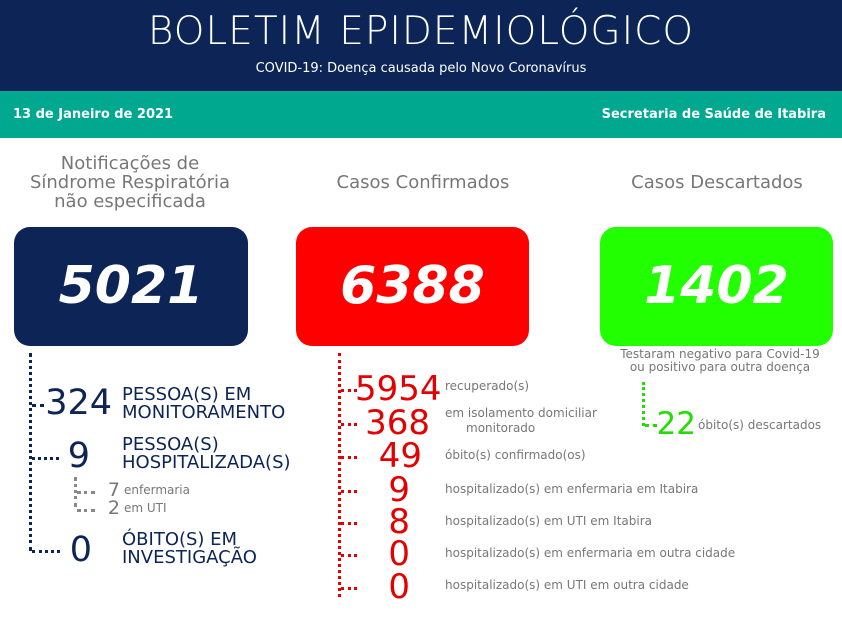 Image resolution: width=842 pixels, height=636 pixels. Describe the element at coordinates (113, 490) in the screenshot. I see `enfermaria-value: 7` at that location.